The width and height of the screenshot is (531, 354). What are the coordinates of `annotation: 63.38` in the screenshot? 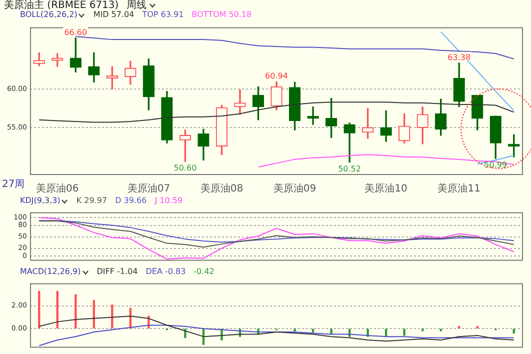 It's located at (459, 57).